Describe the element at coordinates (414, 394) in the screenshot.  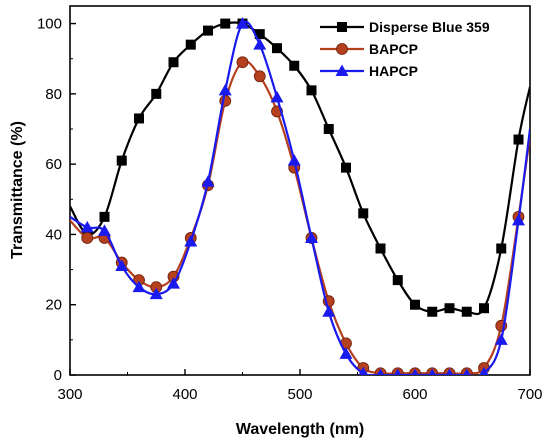
I see `x-tick-label: 600` at that location.